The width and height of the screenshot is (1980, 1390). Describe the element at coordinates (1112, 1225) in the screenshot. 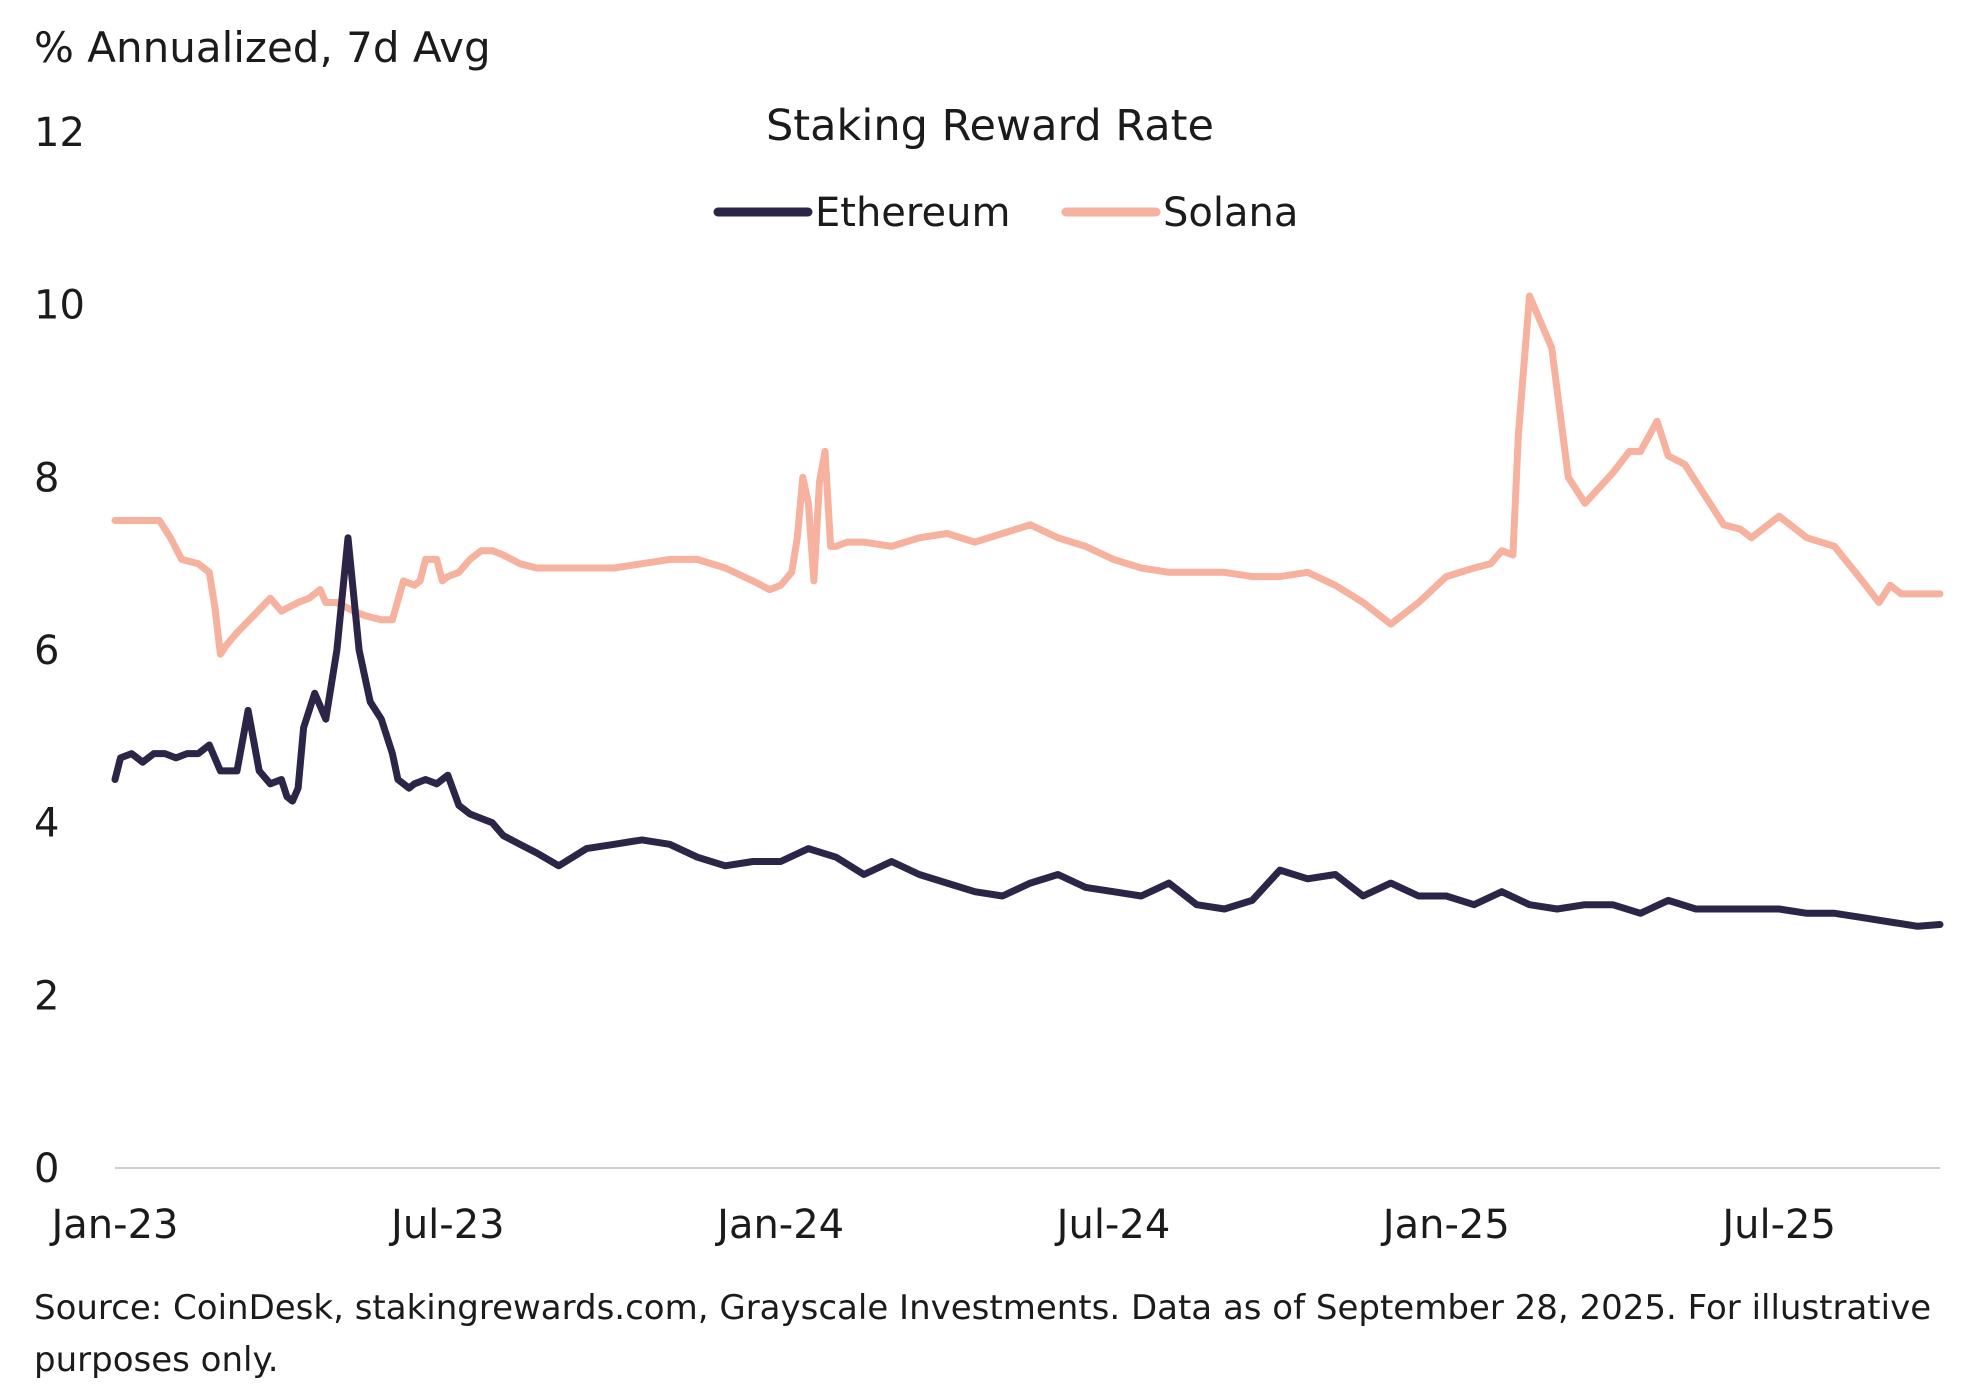

I see `x-tick-label: Jul-24` at that location.